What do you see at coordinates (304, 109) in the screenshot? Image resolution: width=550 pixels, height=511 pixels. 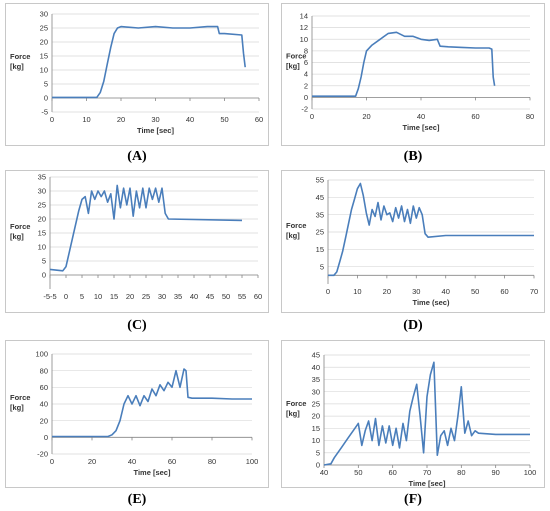 I see `y-tick-label: -2` at bounding box center [304, 109].